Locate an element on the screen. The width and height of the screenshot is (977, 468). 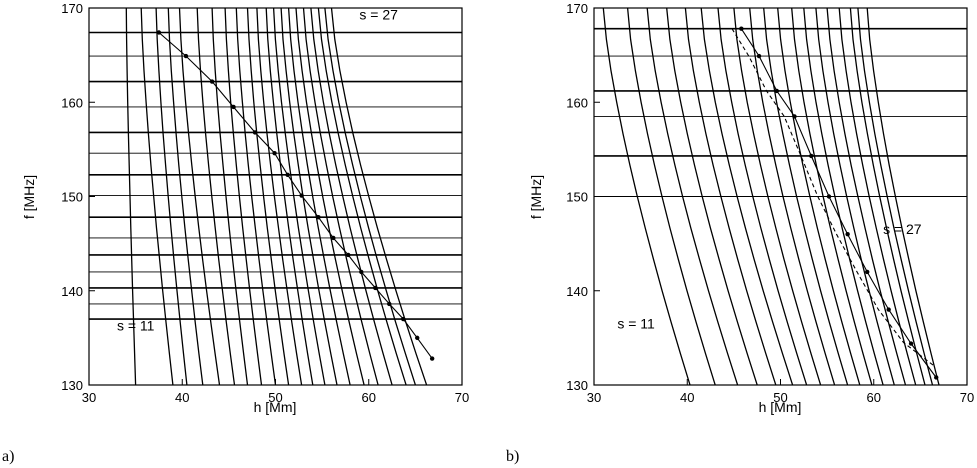
frequency-lines-b is located at coordinates (780, 112).